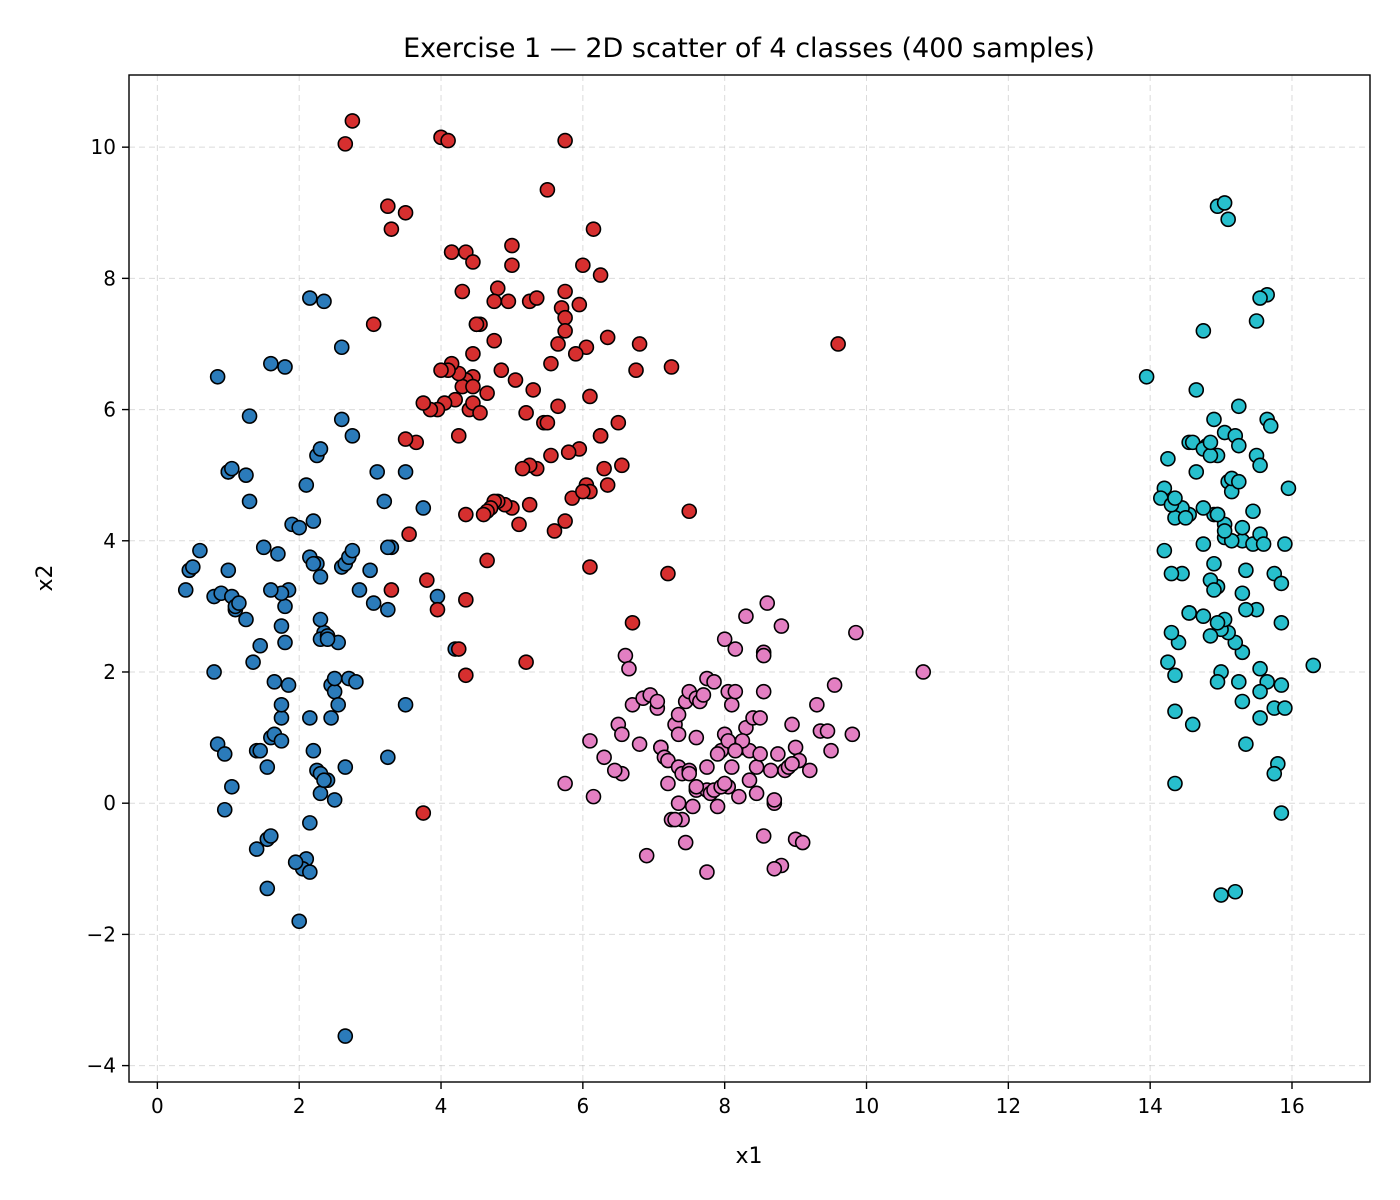 Image resolution: width=1400 pixels, height=1200 pixels. What do you see at coordinates (748, 1156) in the screenshot?
I see `x-axis-label: x1` at bounding box center [748, 1156].